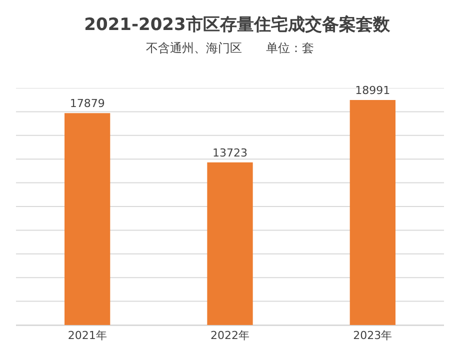  I want to click on x-tick-label: 2021年, so click(87, 335).